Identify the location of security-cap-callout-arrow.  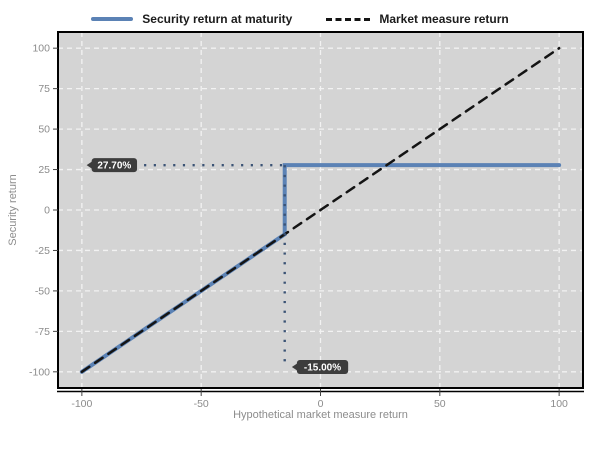
(89, 165).